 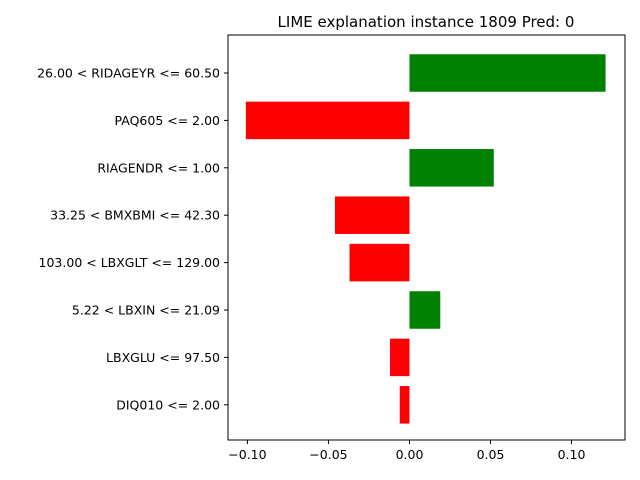 I want to click on y-tick-label-2: RIAGENDR <= 1.00, so click(x=158, y=167).